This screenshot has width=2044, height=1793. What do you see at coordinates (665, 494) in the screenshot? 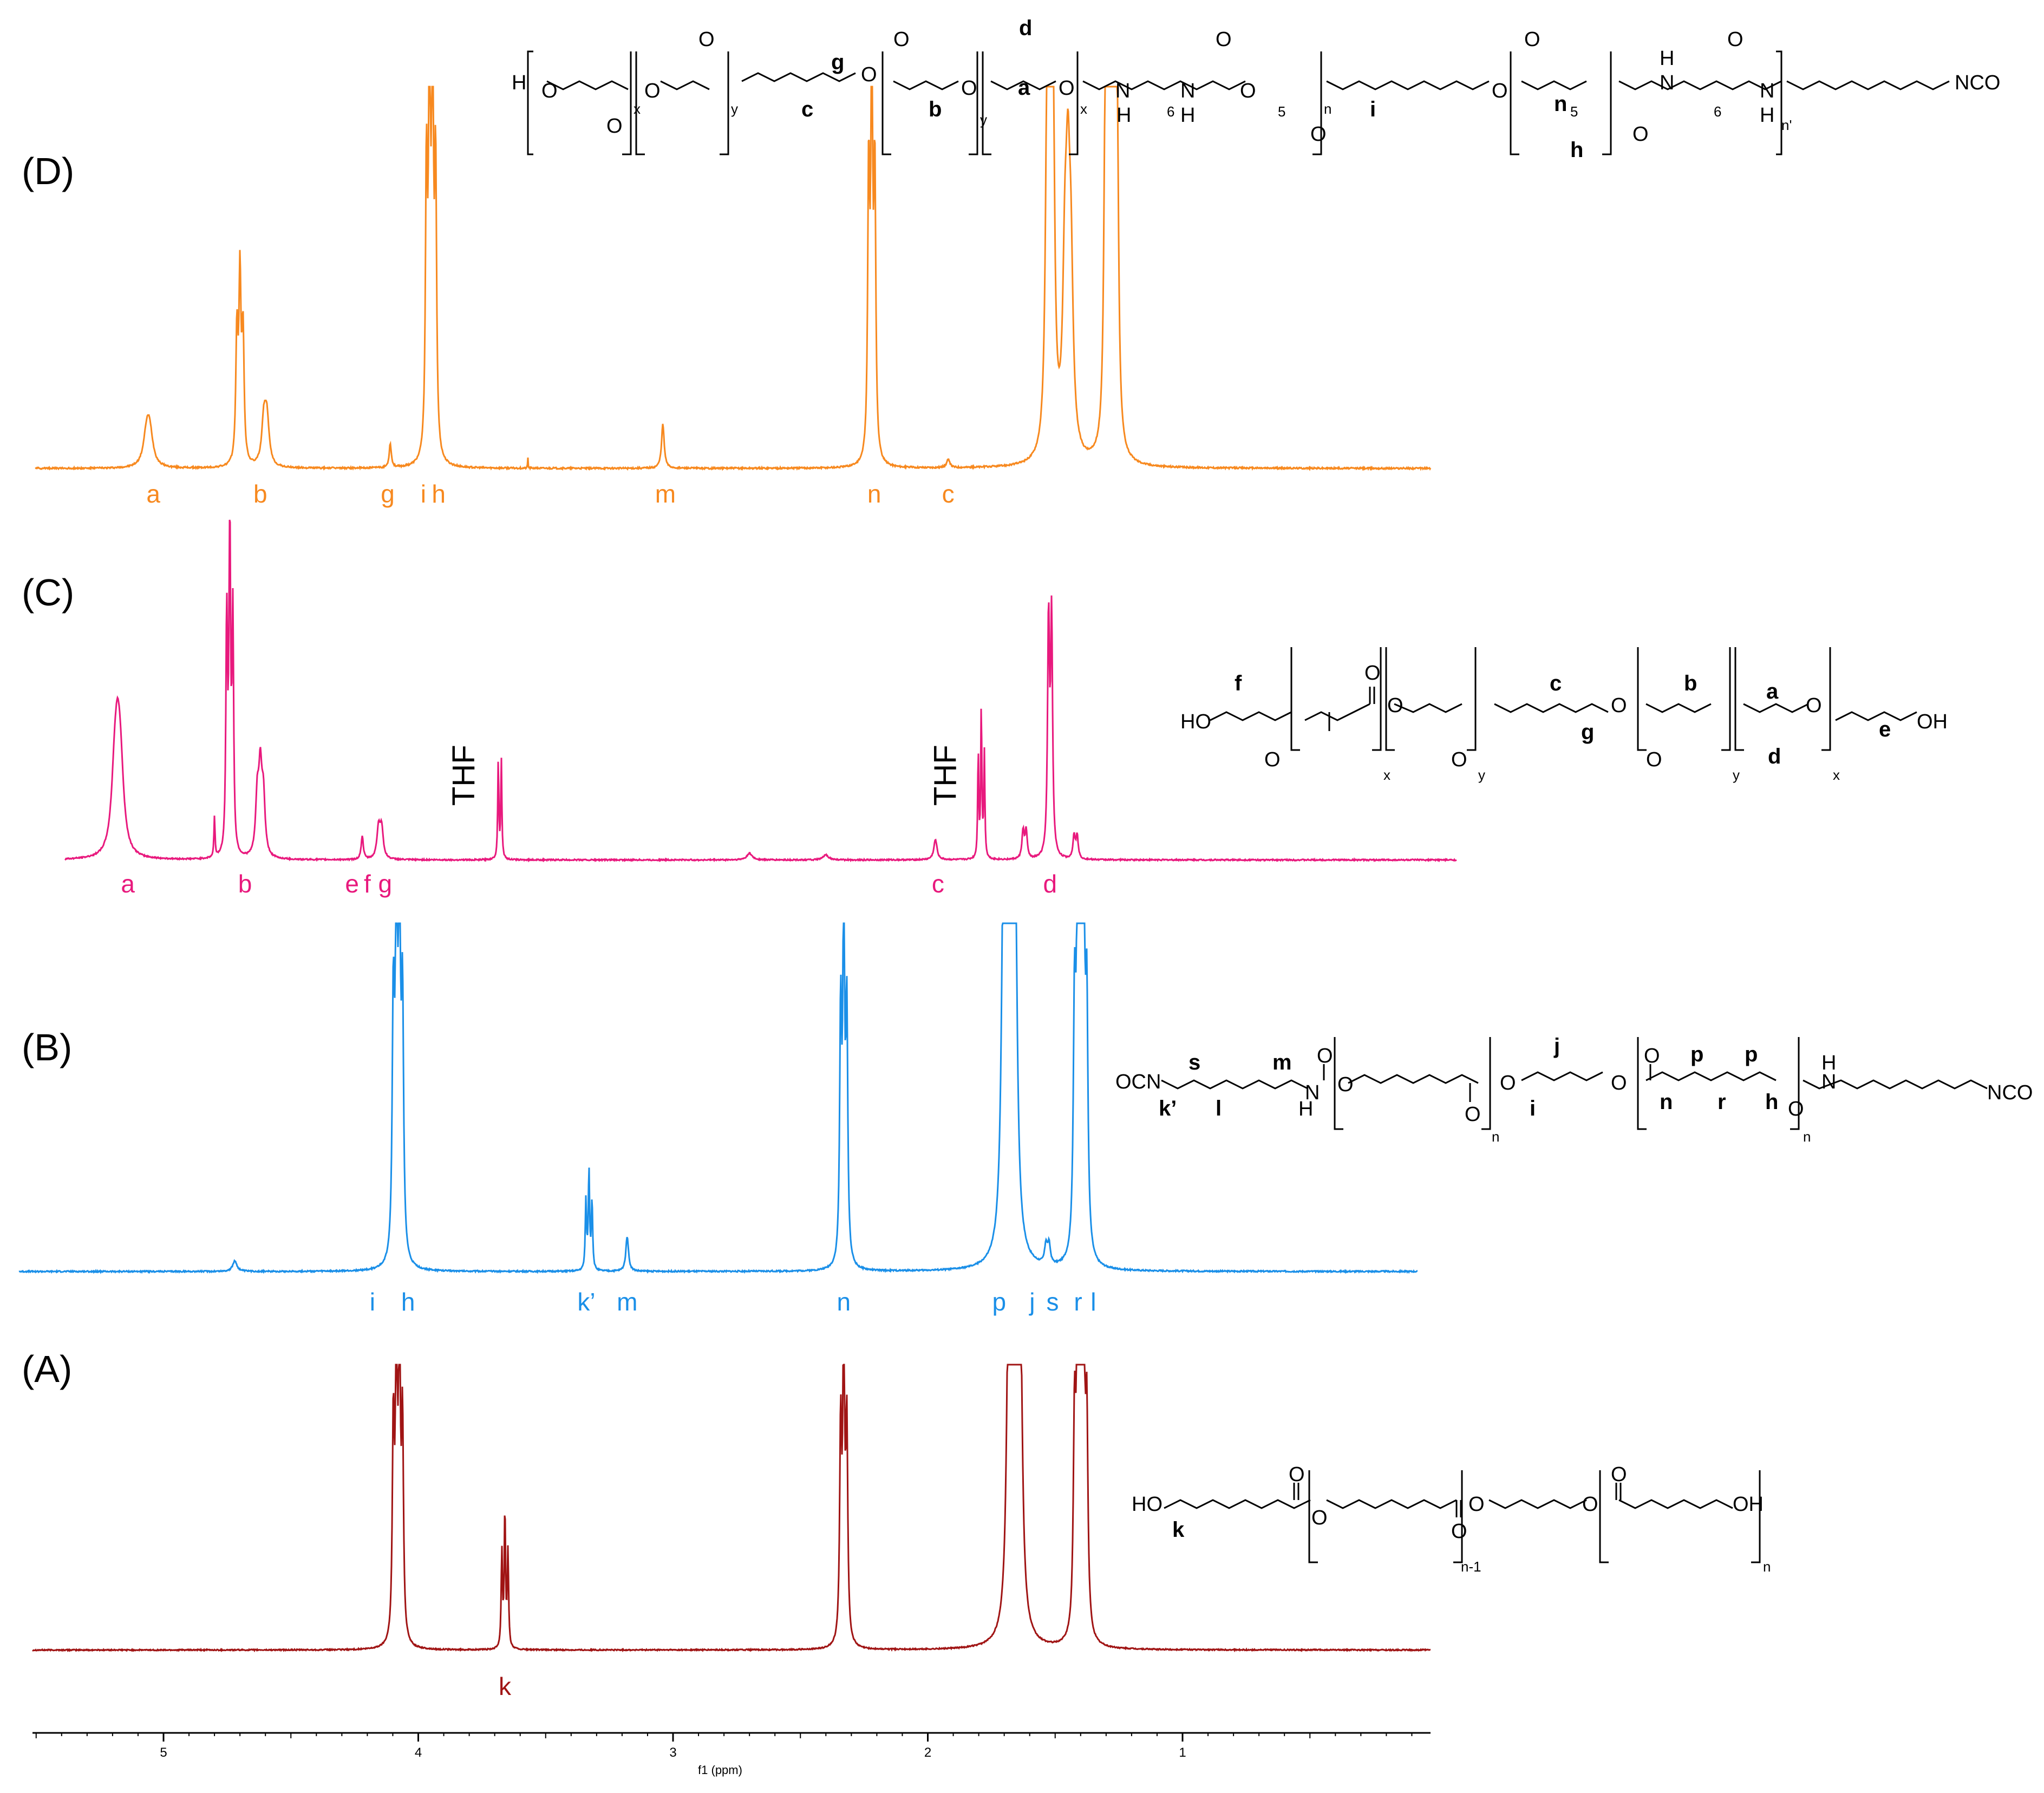
I see `peak-label: m` at bounding box center [665, 494].